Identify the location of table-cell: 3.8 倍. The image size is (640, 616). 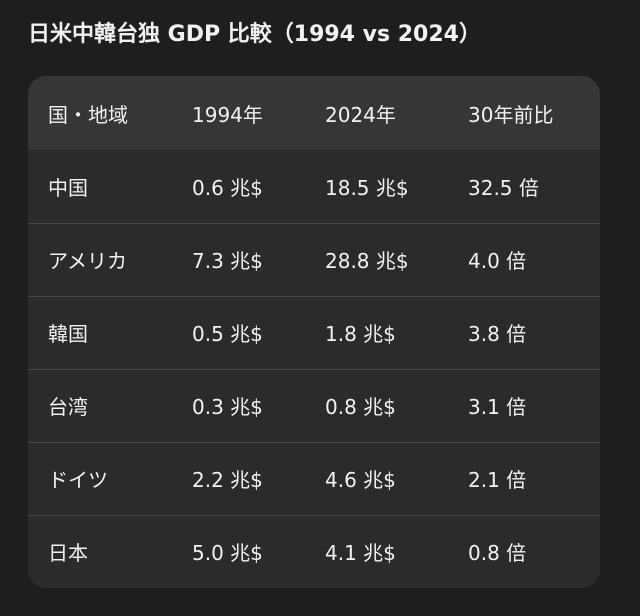
(497, 334).